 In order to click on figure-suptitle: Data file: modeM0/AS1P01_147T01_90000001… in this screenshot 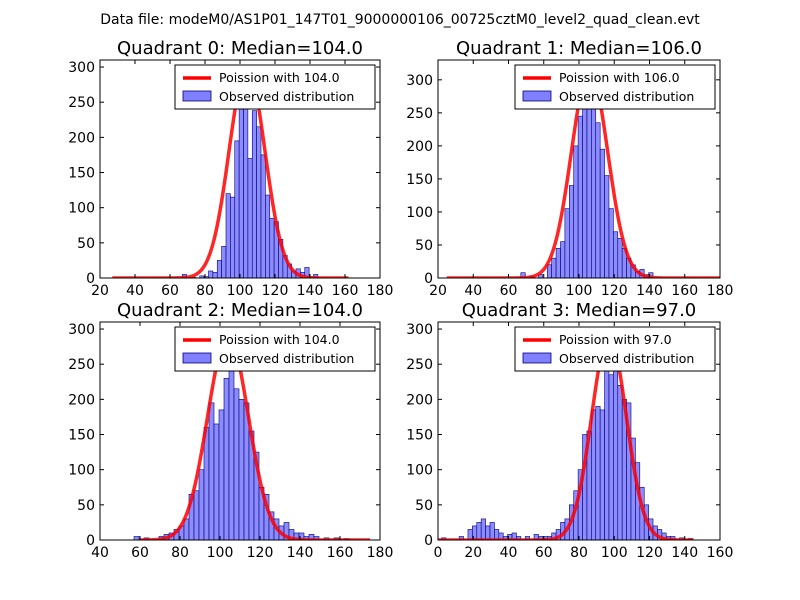, I will do `click(400, 20)`.